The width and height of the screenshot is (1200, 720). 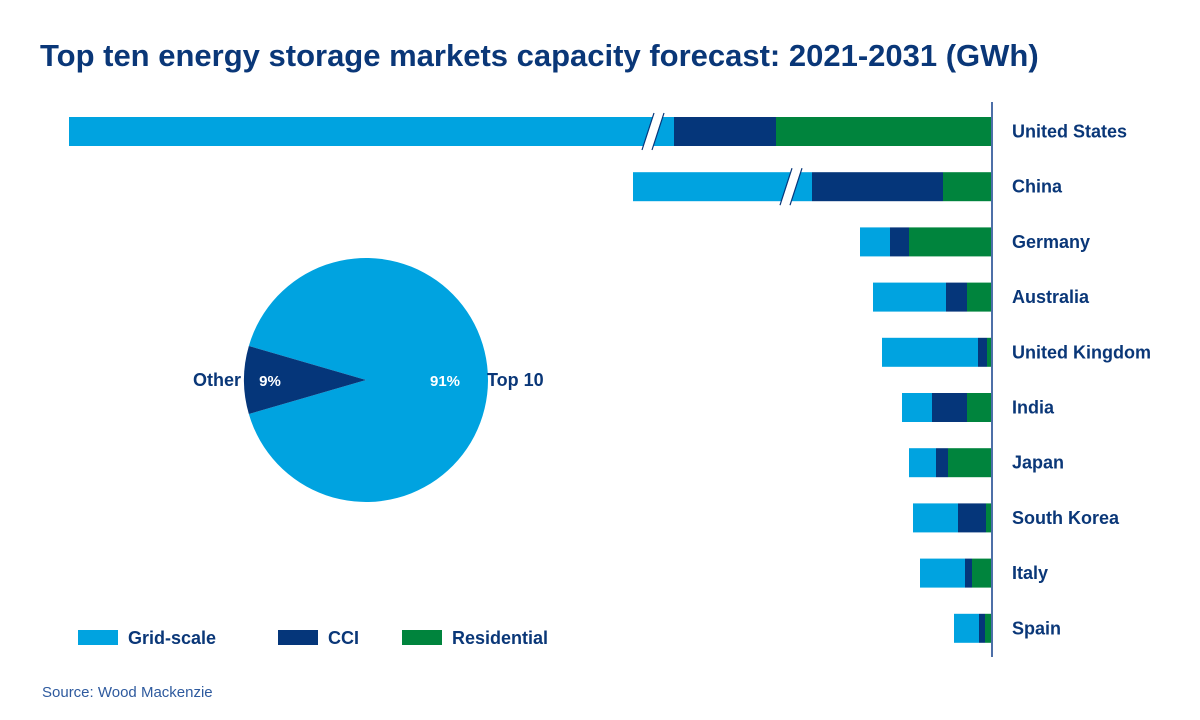 I want to click on bar-cci-united-kingdom, so click(x=982, y=352).